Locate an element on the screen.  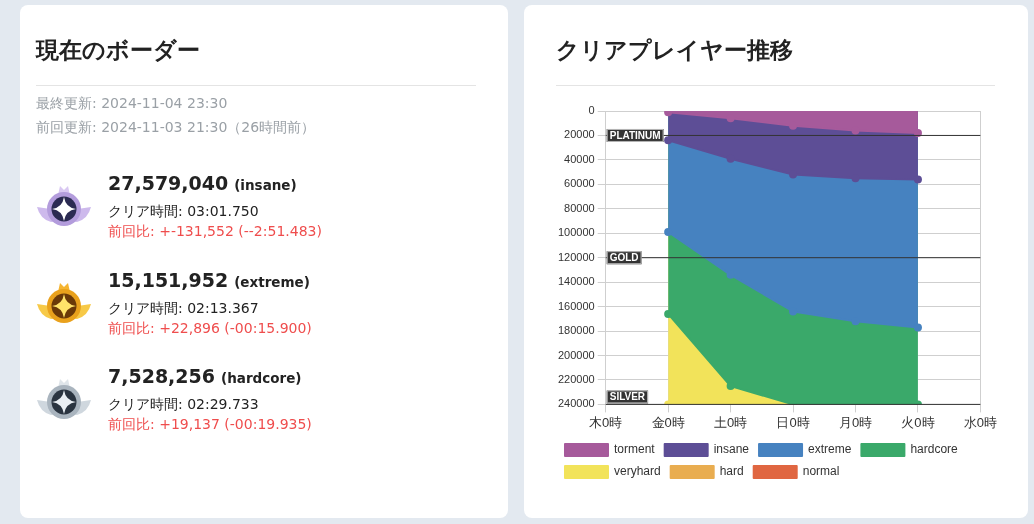
y-tick-label: 100000 is located at coordinates (576, 232).